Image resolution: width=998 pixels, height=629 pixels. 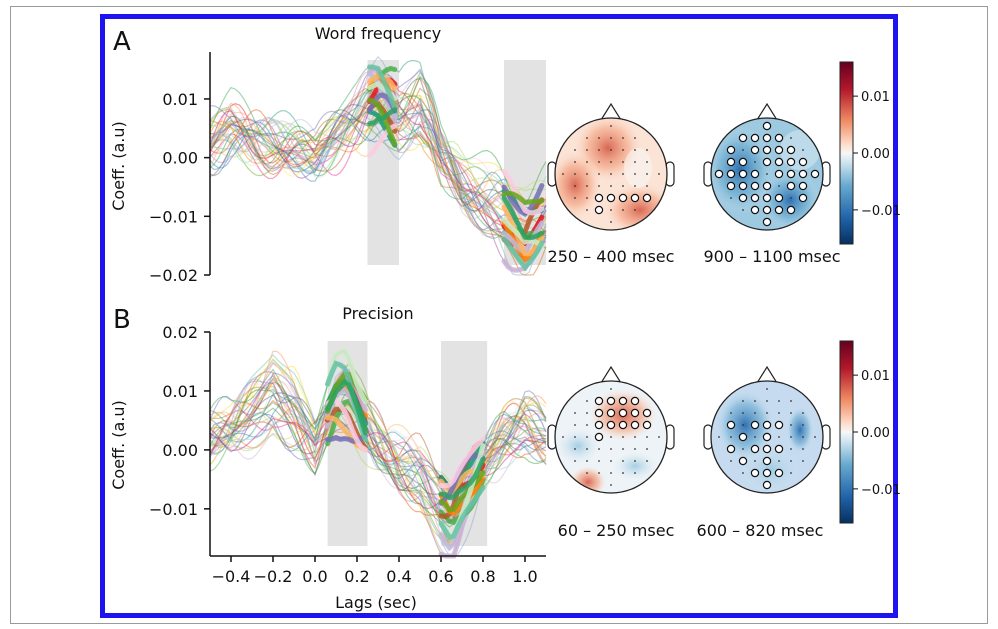 I want to click on panel-a-title: Word frequency, so click(x=378, y=33).